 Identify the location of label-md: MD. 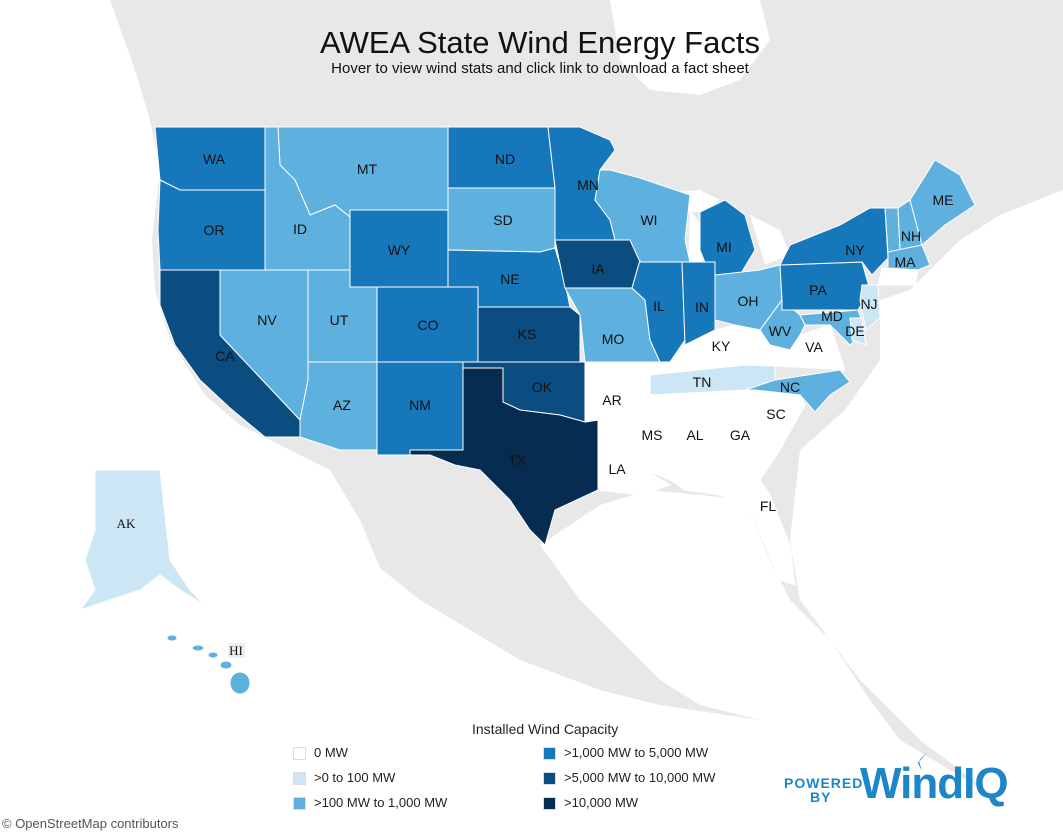
(832, 316).